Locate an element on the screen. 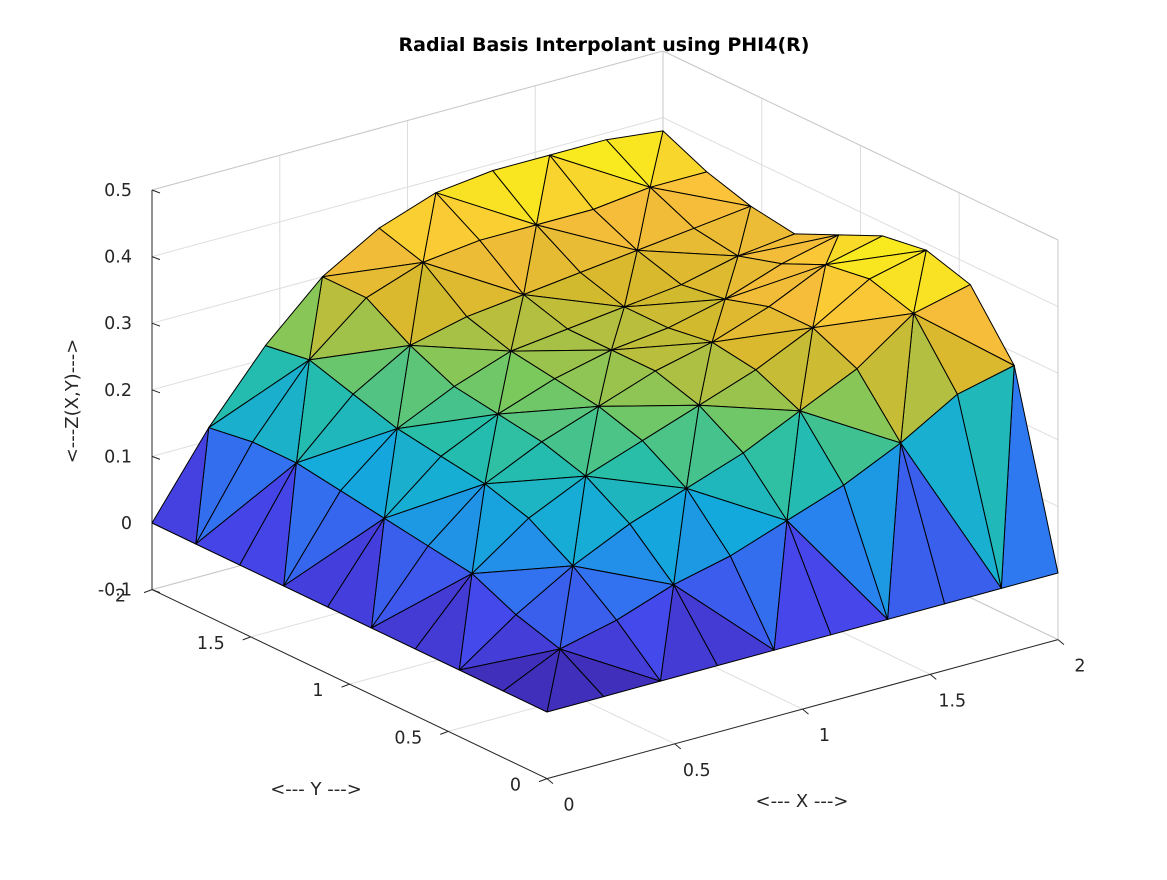 The width and height of the screenshot is (1167, 880). chart-title: Radial Basis Interpolant using PHI4(R) is located at coordinates (604, 45).